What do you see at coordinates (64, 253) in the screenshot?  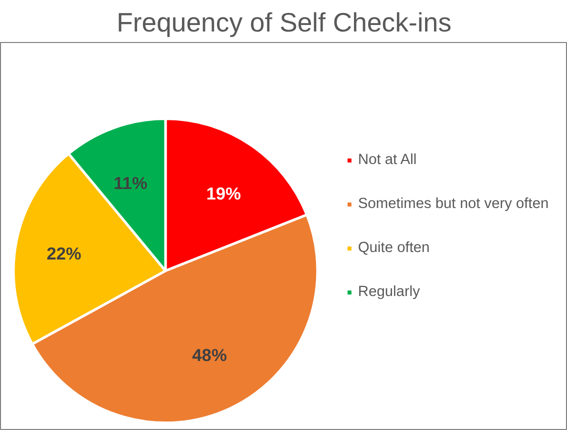 I see `data-label: 22%` at bounding box center [64, 253].